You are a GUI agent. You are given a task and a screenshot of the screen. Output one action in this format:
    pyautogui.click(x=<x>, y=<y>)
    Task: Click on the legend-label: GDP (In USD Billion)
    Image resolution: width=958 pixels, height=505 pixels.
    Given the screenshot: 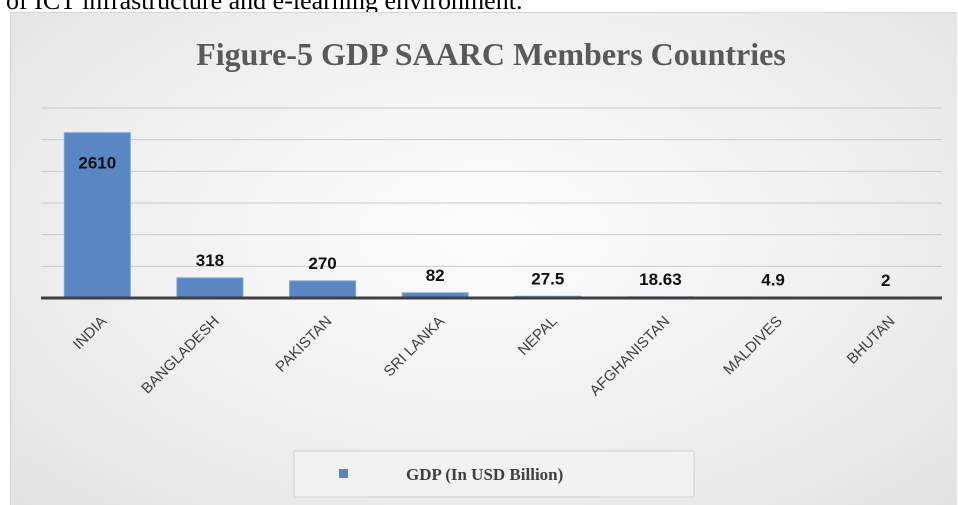 What is the action you would take?
    pyautogui.click(x=484, y=474)
    